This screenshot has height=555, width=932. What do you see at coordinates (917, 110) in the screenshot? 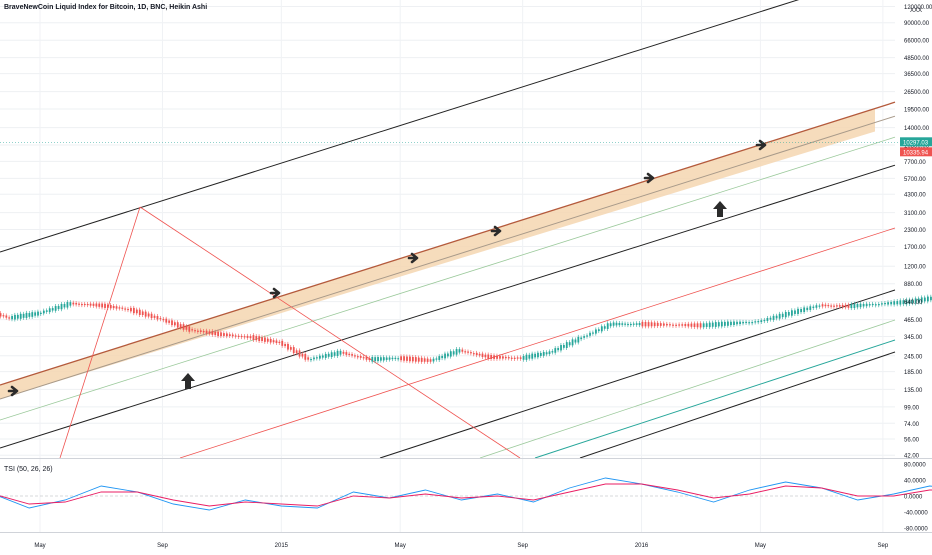
I see `y-tick-label: 19500.00` at bounding box center [917, 110].